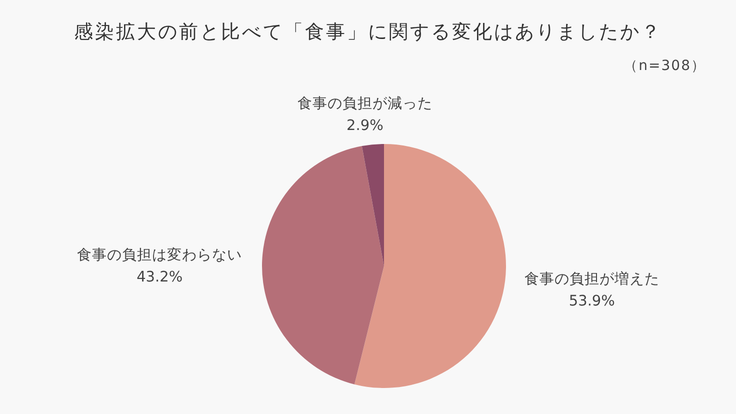 The width and height of the screenshot is (736, 414). What do you see at coordinates (159, 277) in the screenshot?
I see `data-label: 43.2%` at bounding box center [159, 277].